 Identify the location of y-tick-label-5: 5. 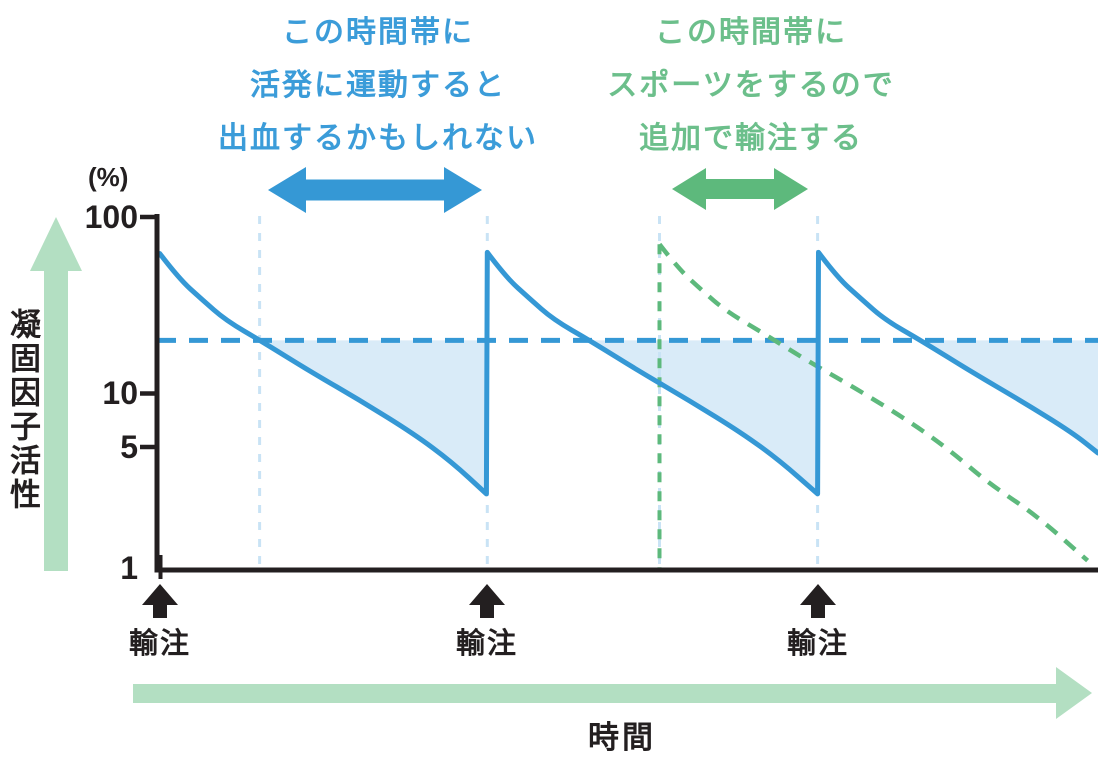
(129, 447).